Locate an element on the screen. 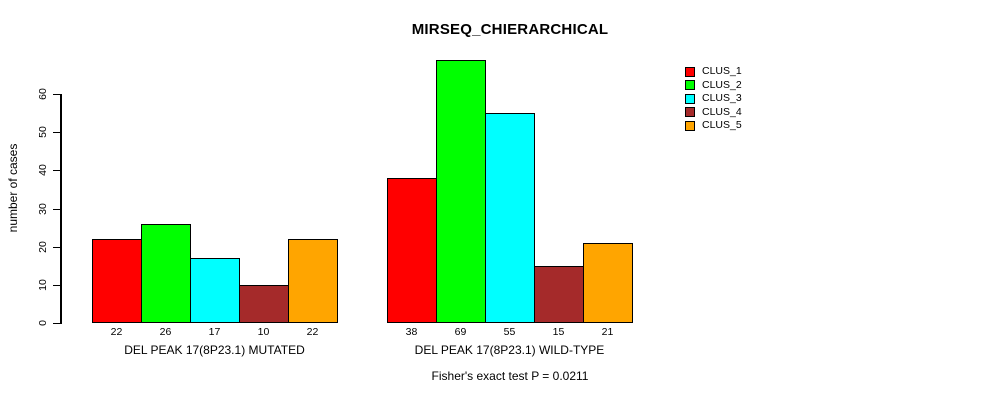  bar-clus_2-group2 is located at coordinates (461, 191).